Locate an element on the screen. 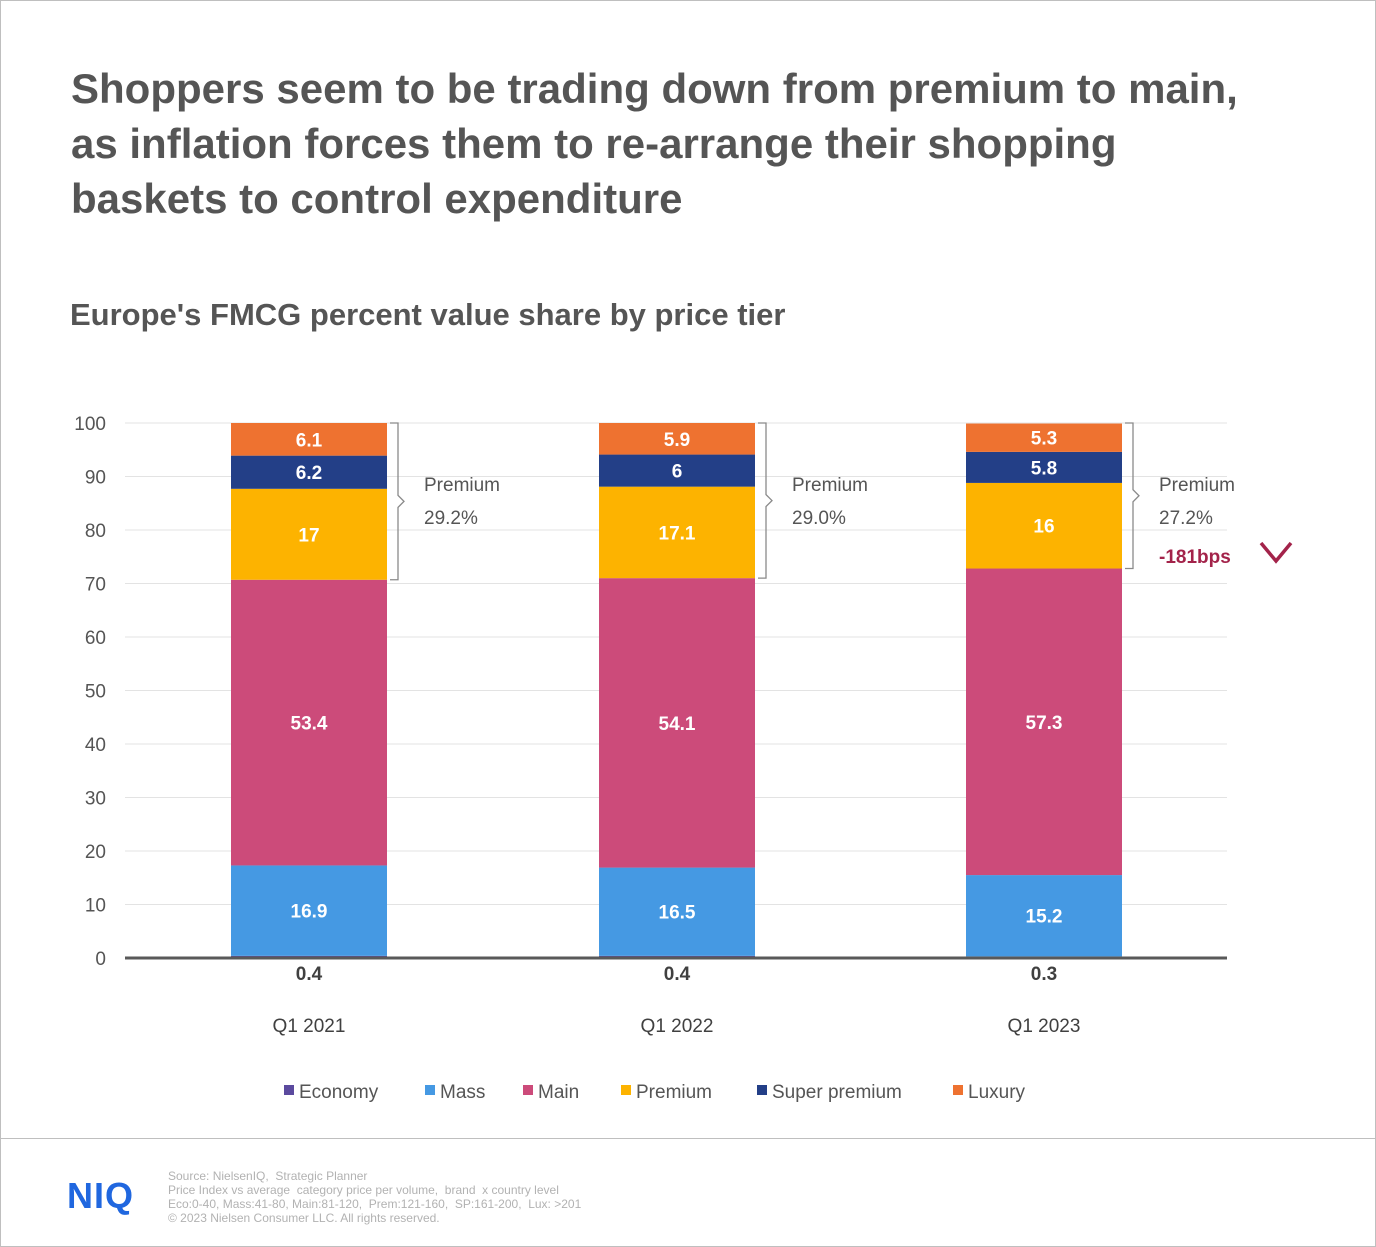  data-label: 54.1 is located at coordinates (677, 724).